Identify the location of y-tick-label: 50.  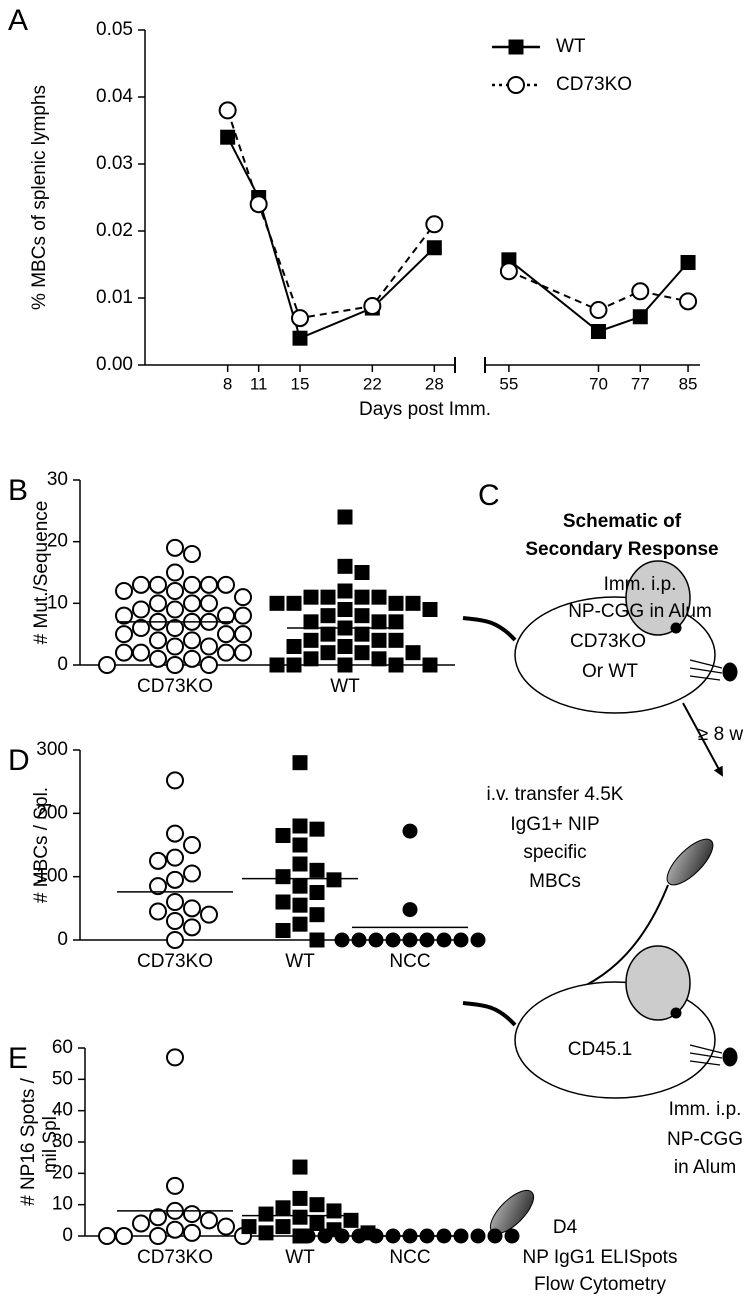
(62, 1078).